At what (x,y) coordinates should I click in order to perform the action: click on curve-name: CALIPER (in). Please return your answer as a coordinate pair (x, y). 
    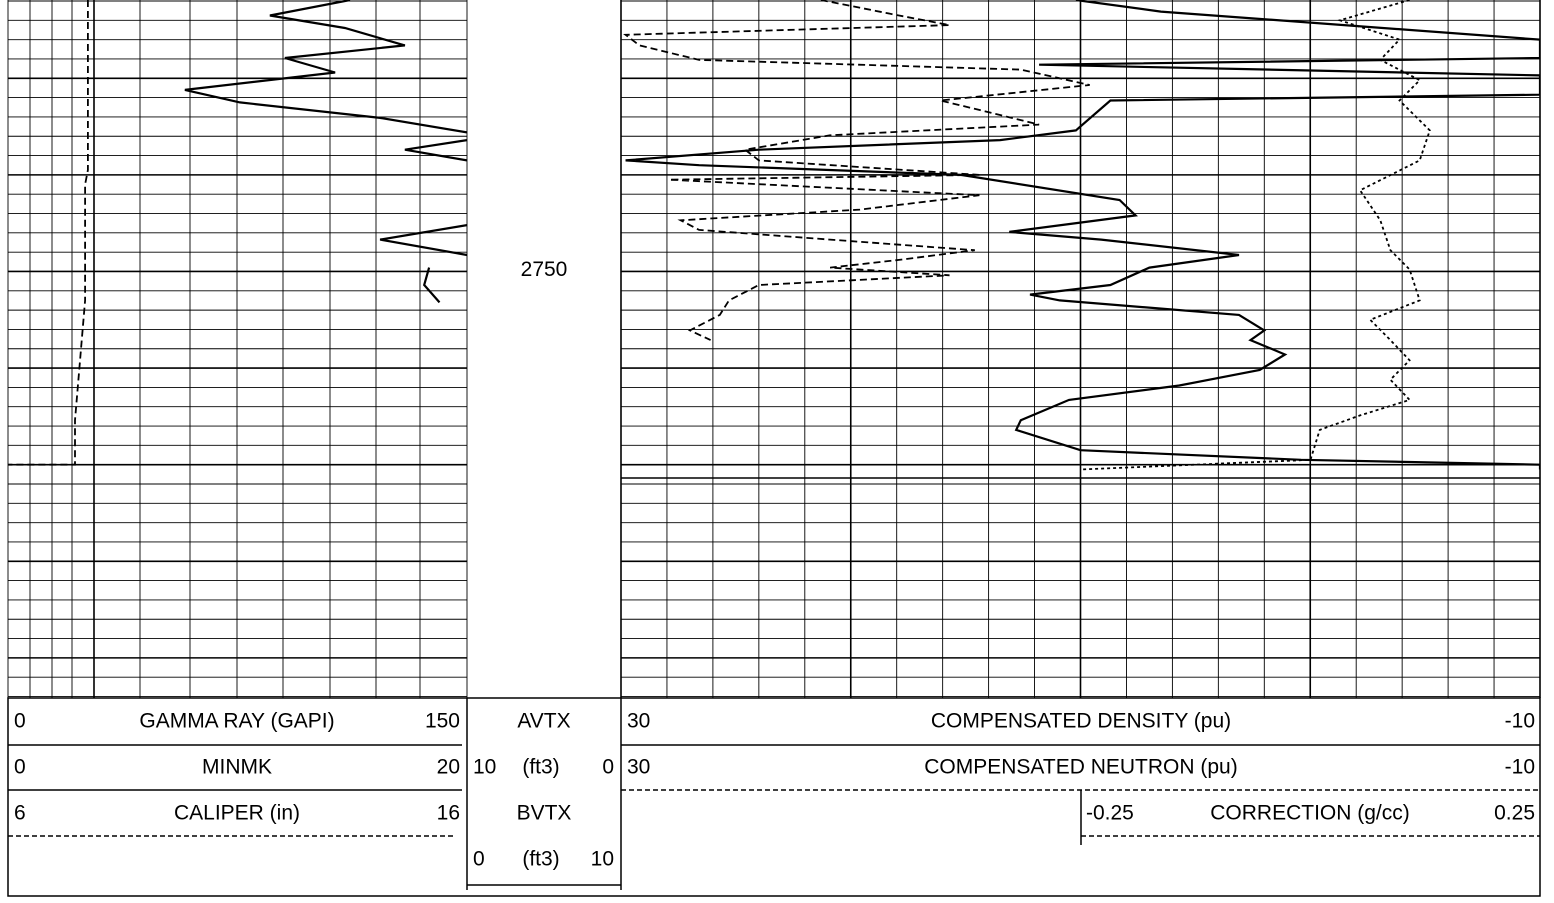
    Looking at the image, I should click on (237, 813).